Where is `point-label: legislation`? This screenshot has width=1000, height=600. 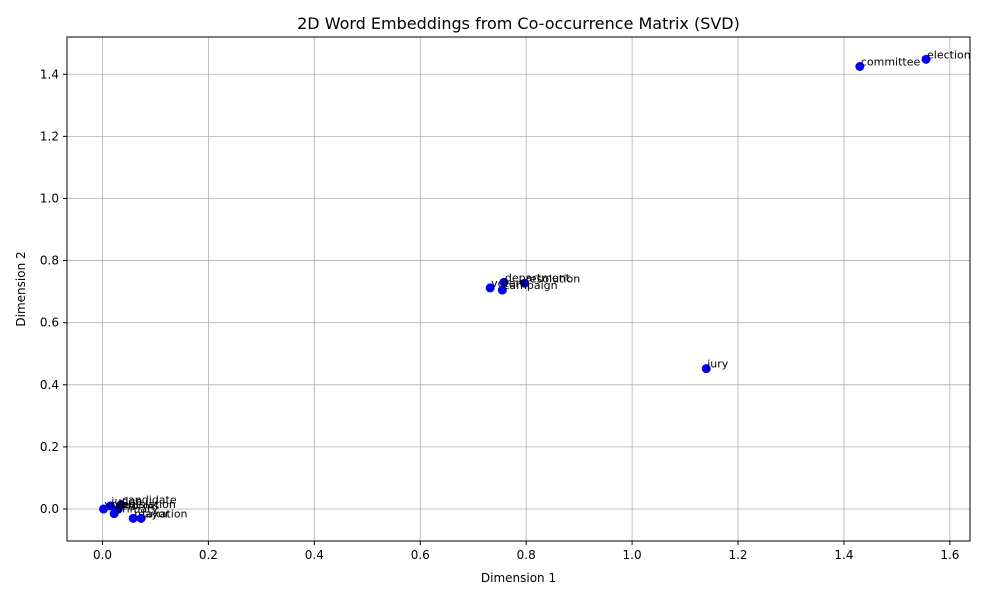 point-label: legislation is located at coordinates (147, 504).